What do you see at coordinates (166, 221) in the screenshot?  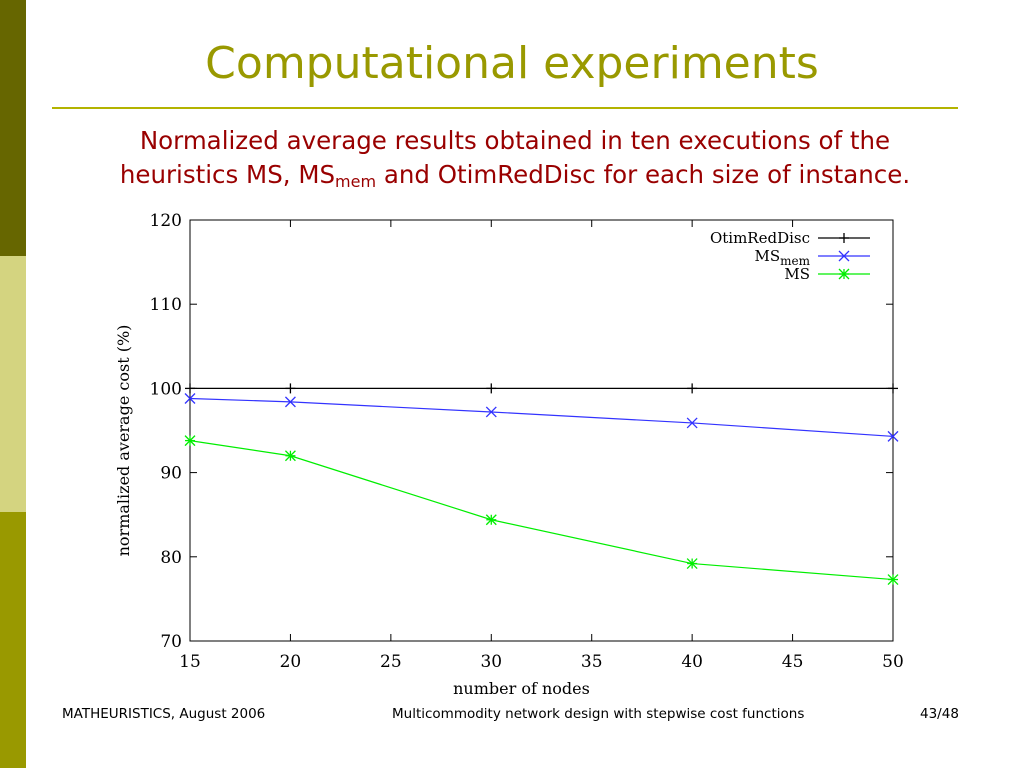 I see `y-tick-label: 120` at bounding box center [166, 221].